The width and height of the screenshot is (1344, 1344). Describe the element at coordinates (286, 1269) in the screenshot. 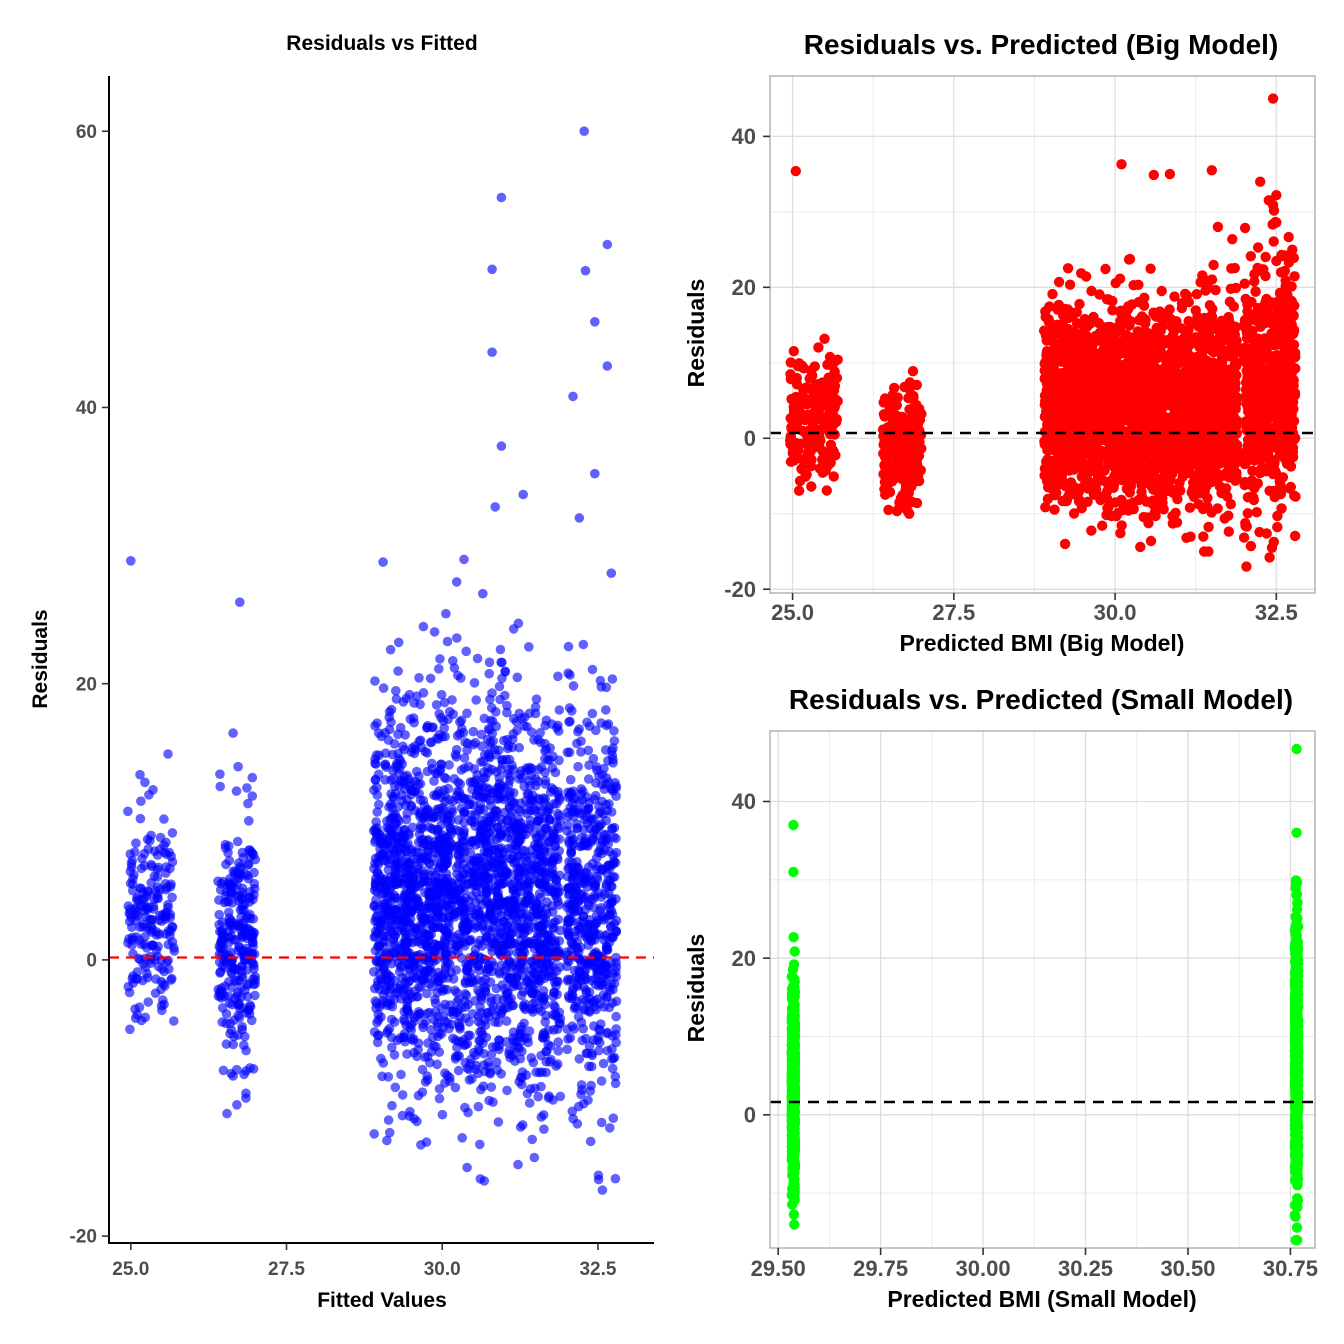

I see `x-tick-label: 27.5` at that location.